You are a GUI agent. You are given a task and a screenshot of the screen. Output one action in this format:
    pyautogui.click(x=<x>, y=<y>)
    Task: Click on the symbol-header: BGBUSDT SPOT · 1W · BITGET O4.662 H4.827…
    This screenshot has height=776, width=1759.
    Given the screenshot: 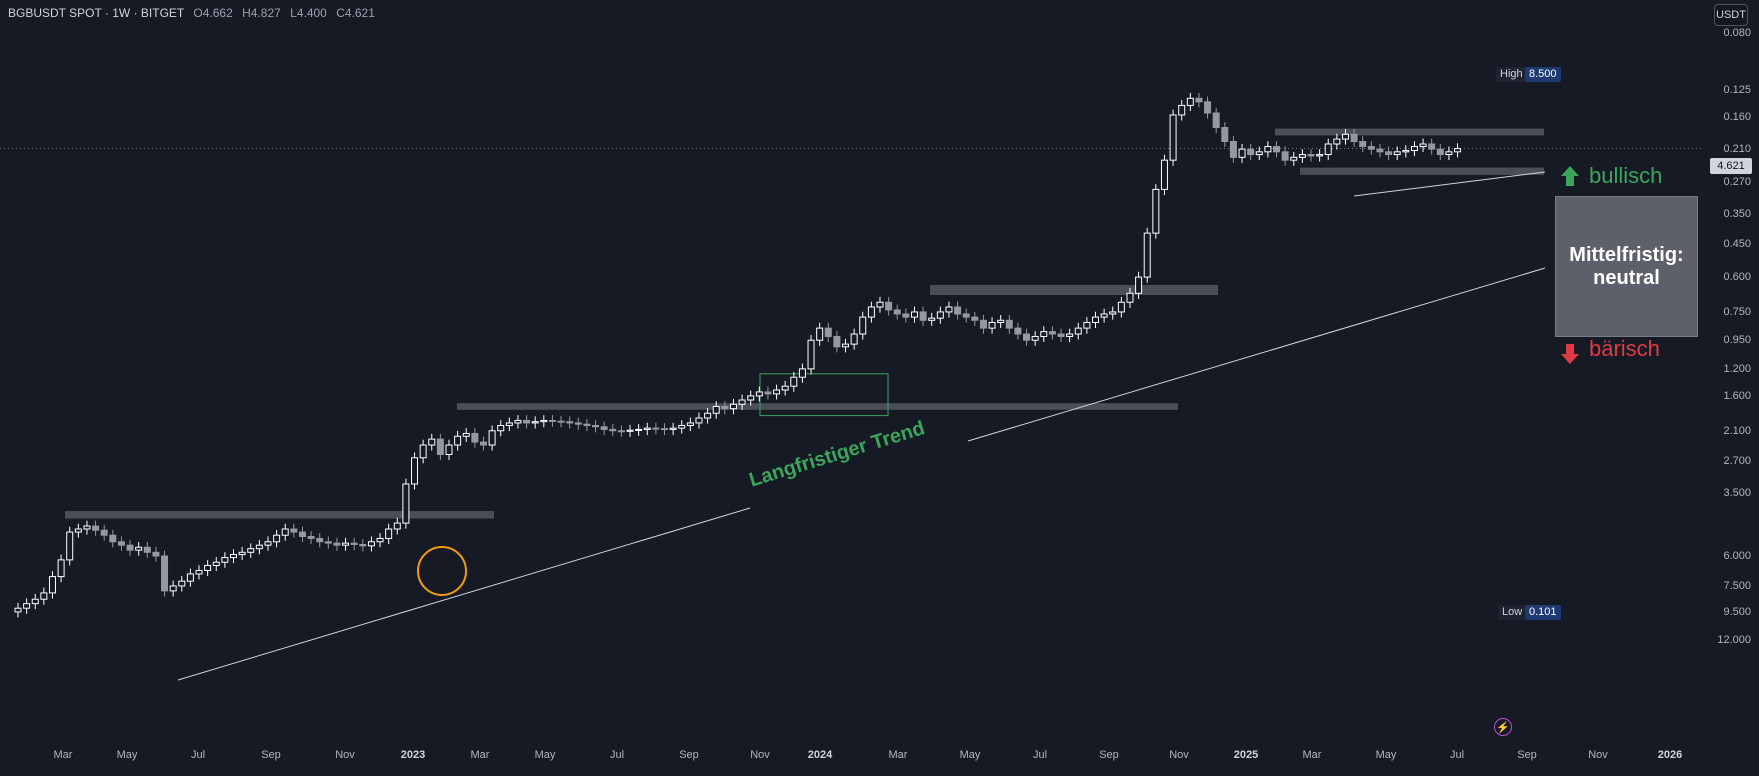 What is the action you would take?
    pyautogui.click(x=191, y=13)
    